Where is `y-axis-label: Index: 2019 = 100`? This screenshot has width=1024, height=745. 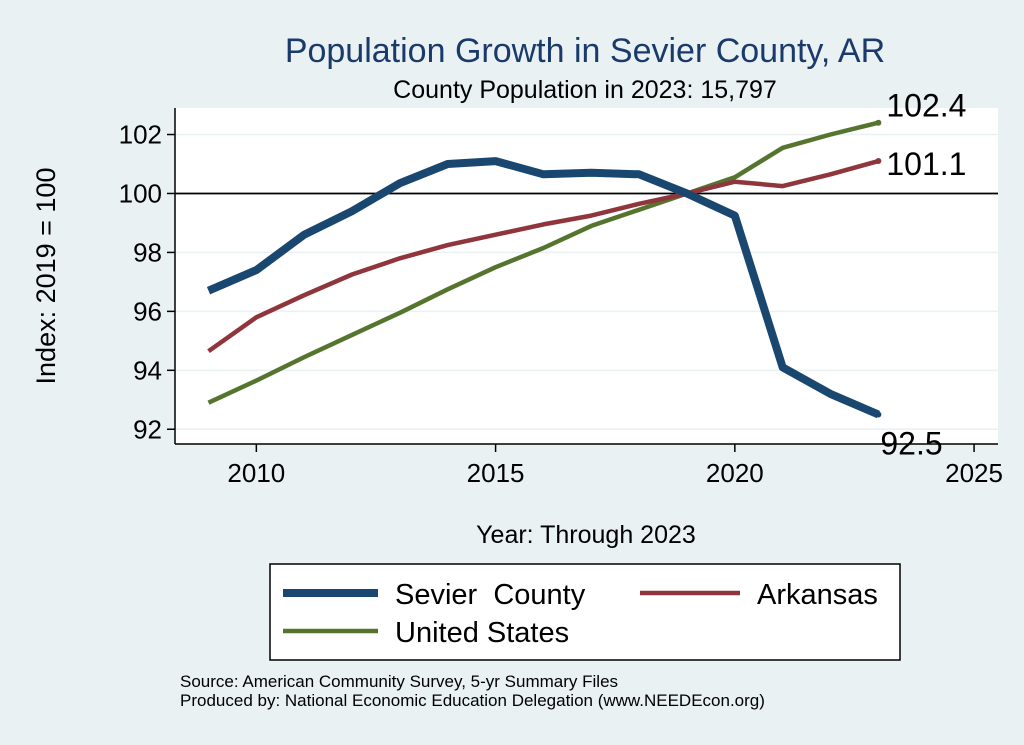 y-axis-label: Index: 2019 = 100 is located at coordinates (46, 276).